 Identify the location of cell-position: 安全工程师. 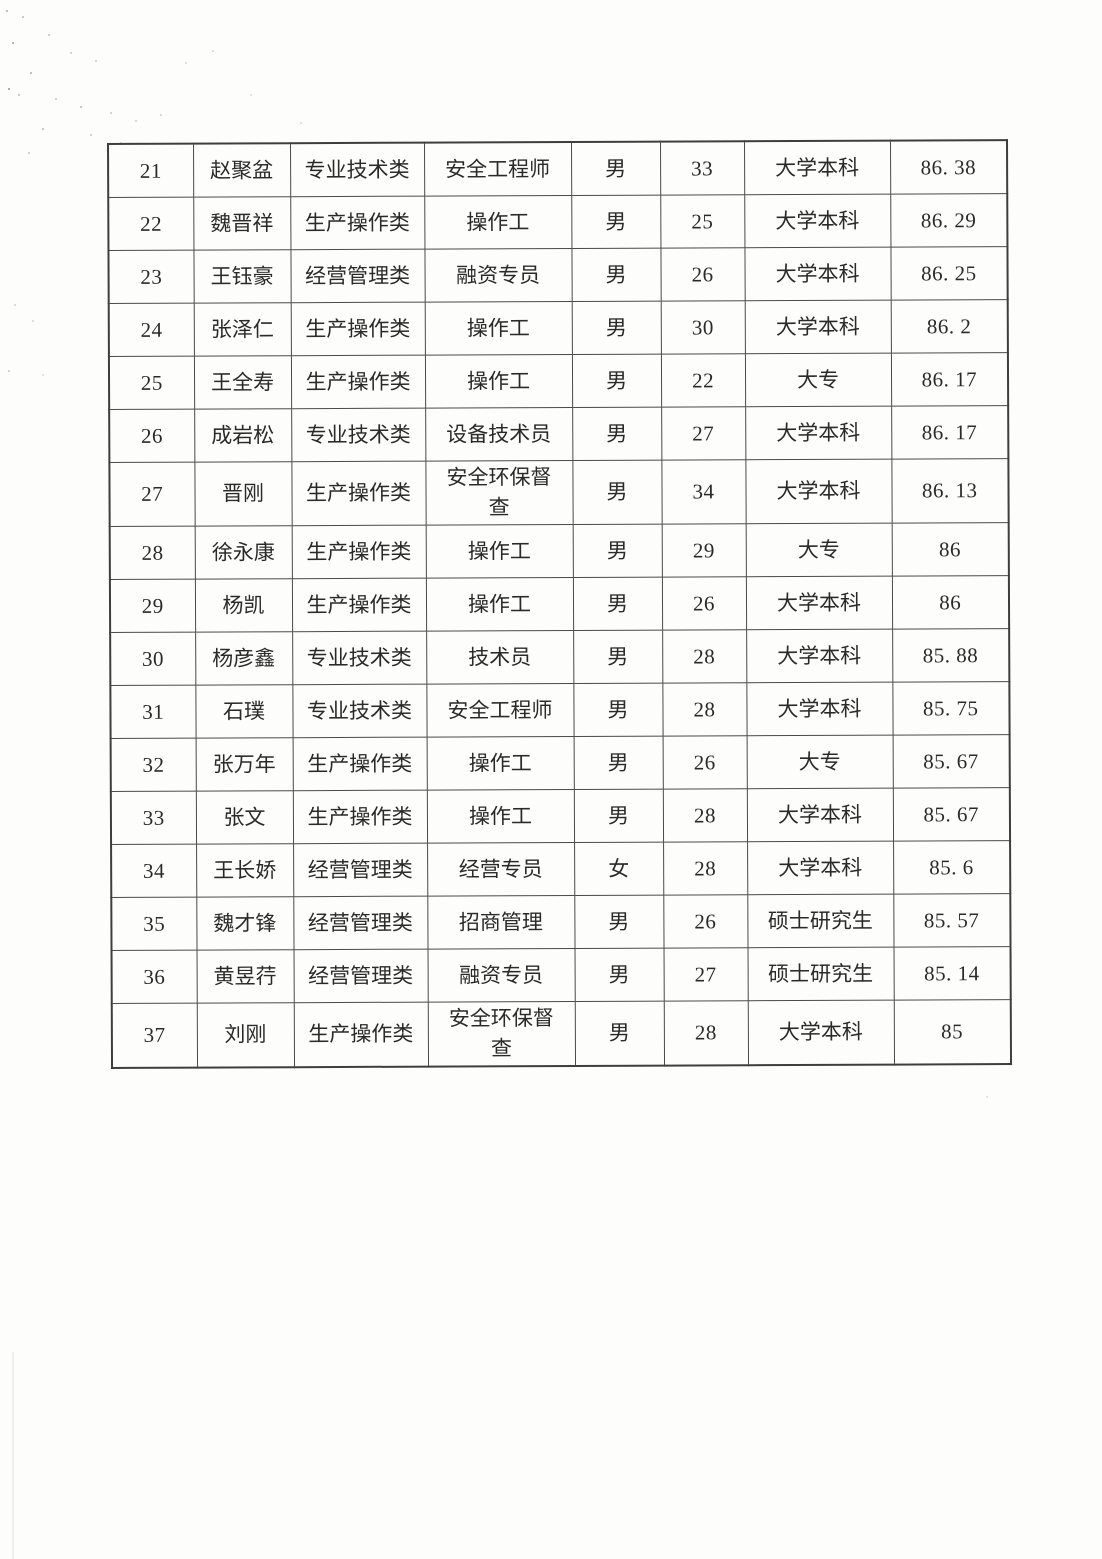
(500, 710).